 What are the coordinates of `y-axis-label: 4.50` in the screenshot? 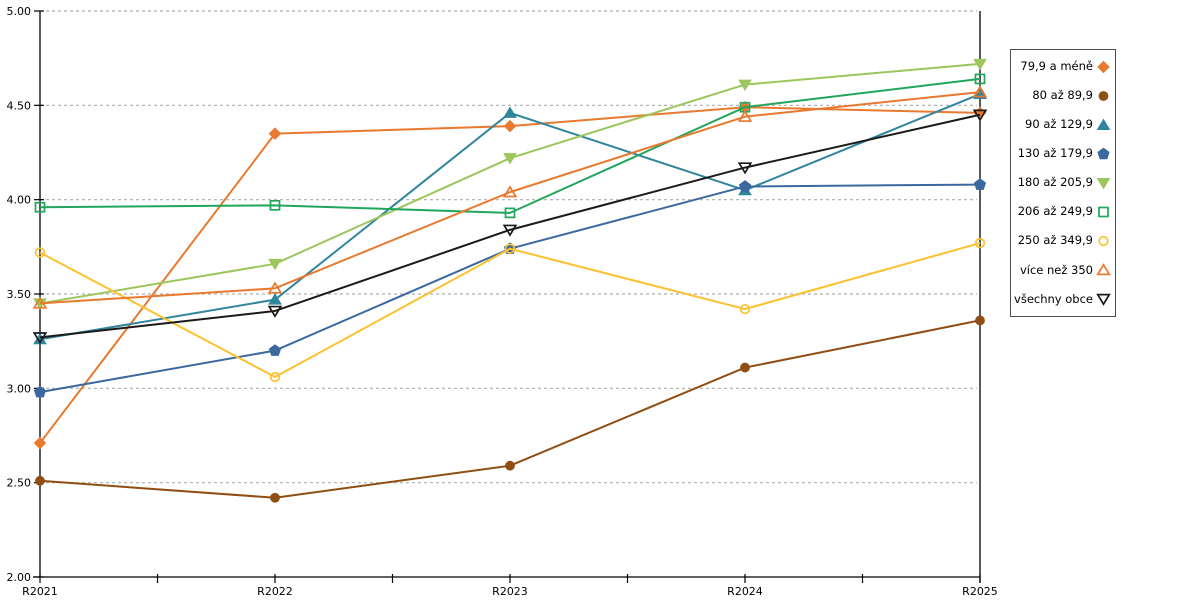 It's located at (19, 105).